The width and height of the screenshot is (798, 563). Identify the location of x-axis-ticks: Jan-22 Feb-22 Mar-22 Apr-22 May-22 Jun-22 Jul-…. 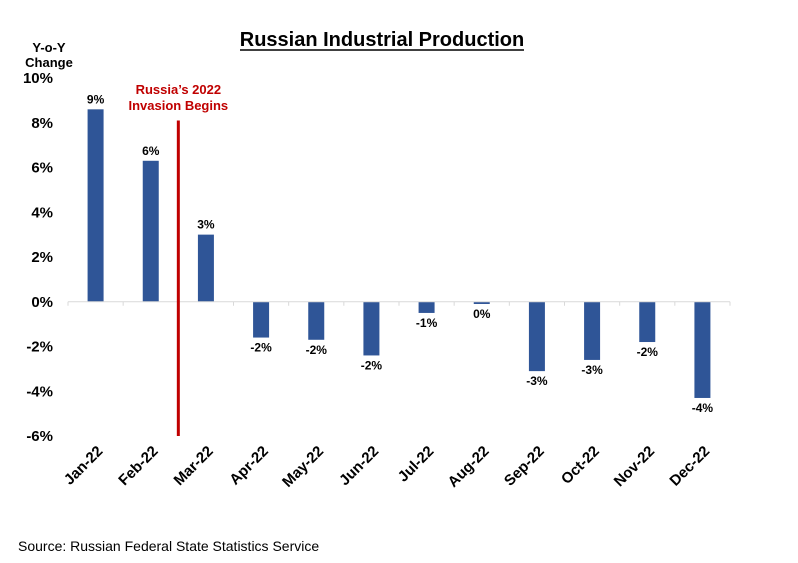
(387, 467).